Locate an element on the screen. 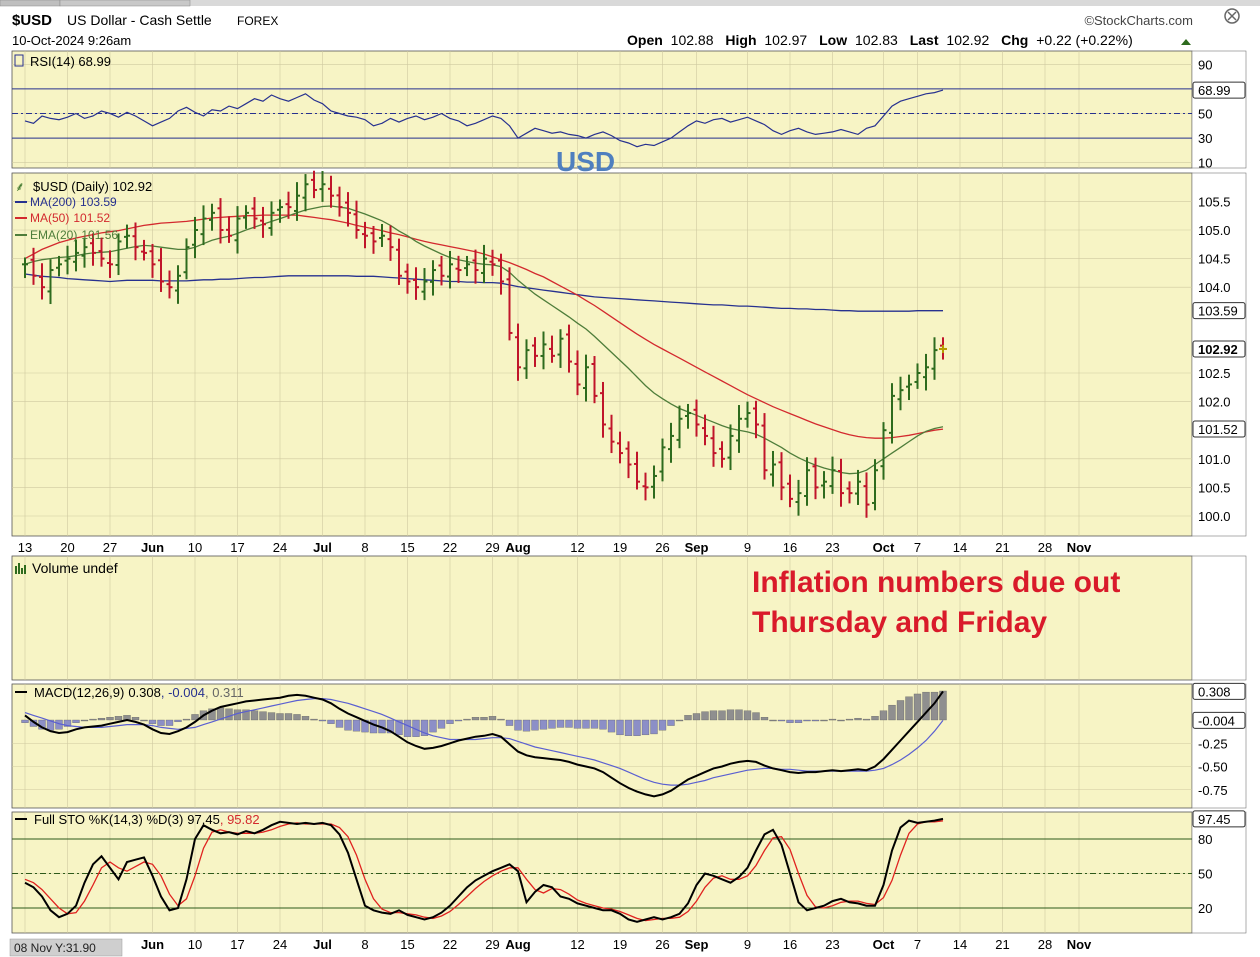 The image size is (1260, 957). instrument-name: US Dollar - Cash Settle is located at coordinates (139, 20).